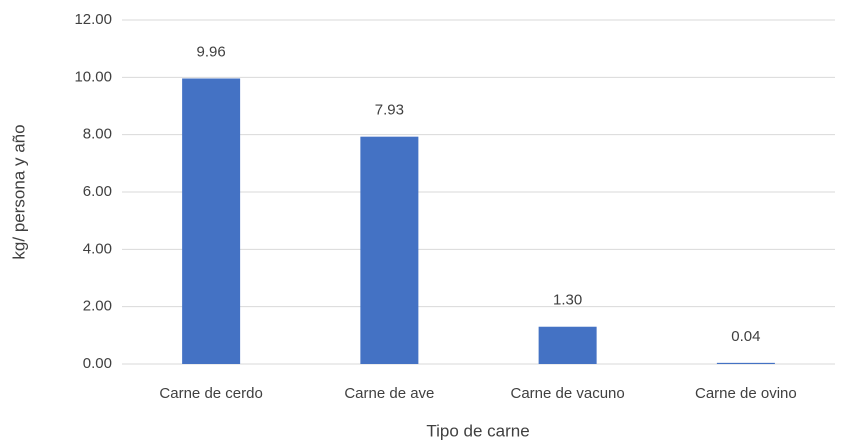 The image size is (852, 446). What do you see at coordinates (745, 336) in the screenshot?
I see `data-label: 0.04` at bounding box center [745, 336].